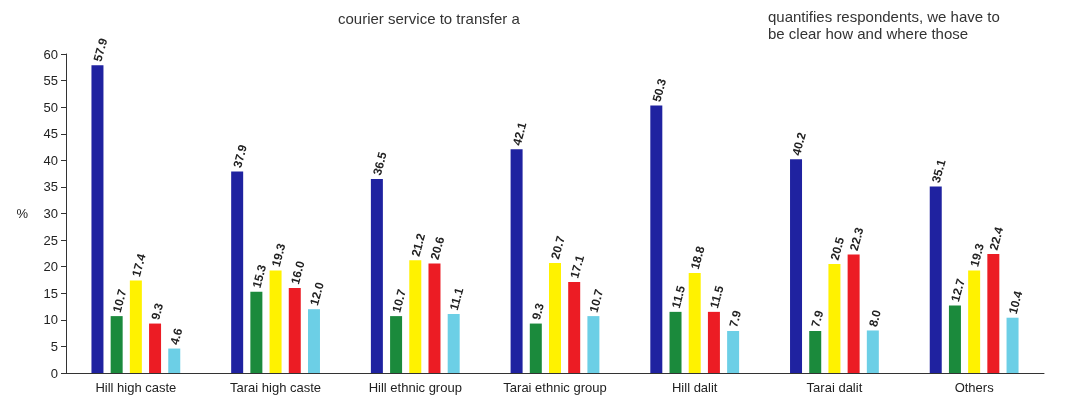  Describe the element at coordinates (659, 90) in the screenshot. I see `text: 50.3` at that location.